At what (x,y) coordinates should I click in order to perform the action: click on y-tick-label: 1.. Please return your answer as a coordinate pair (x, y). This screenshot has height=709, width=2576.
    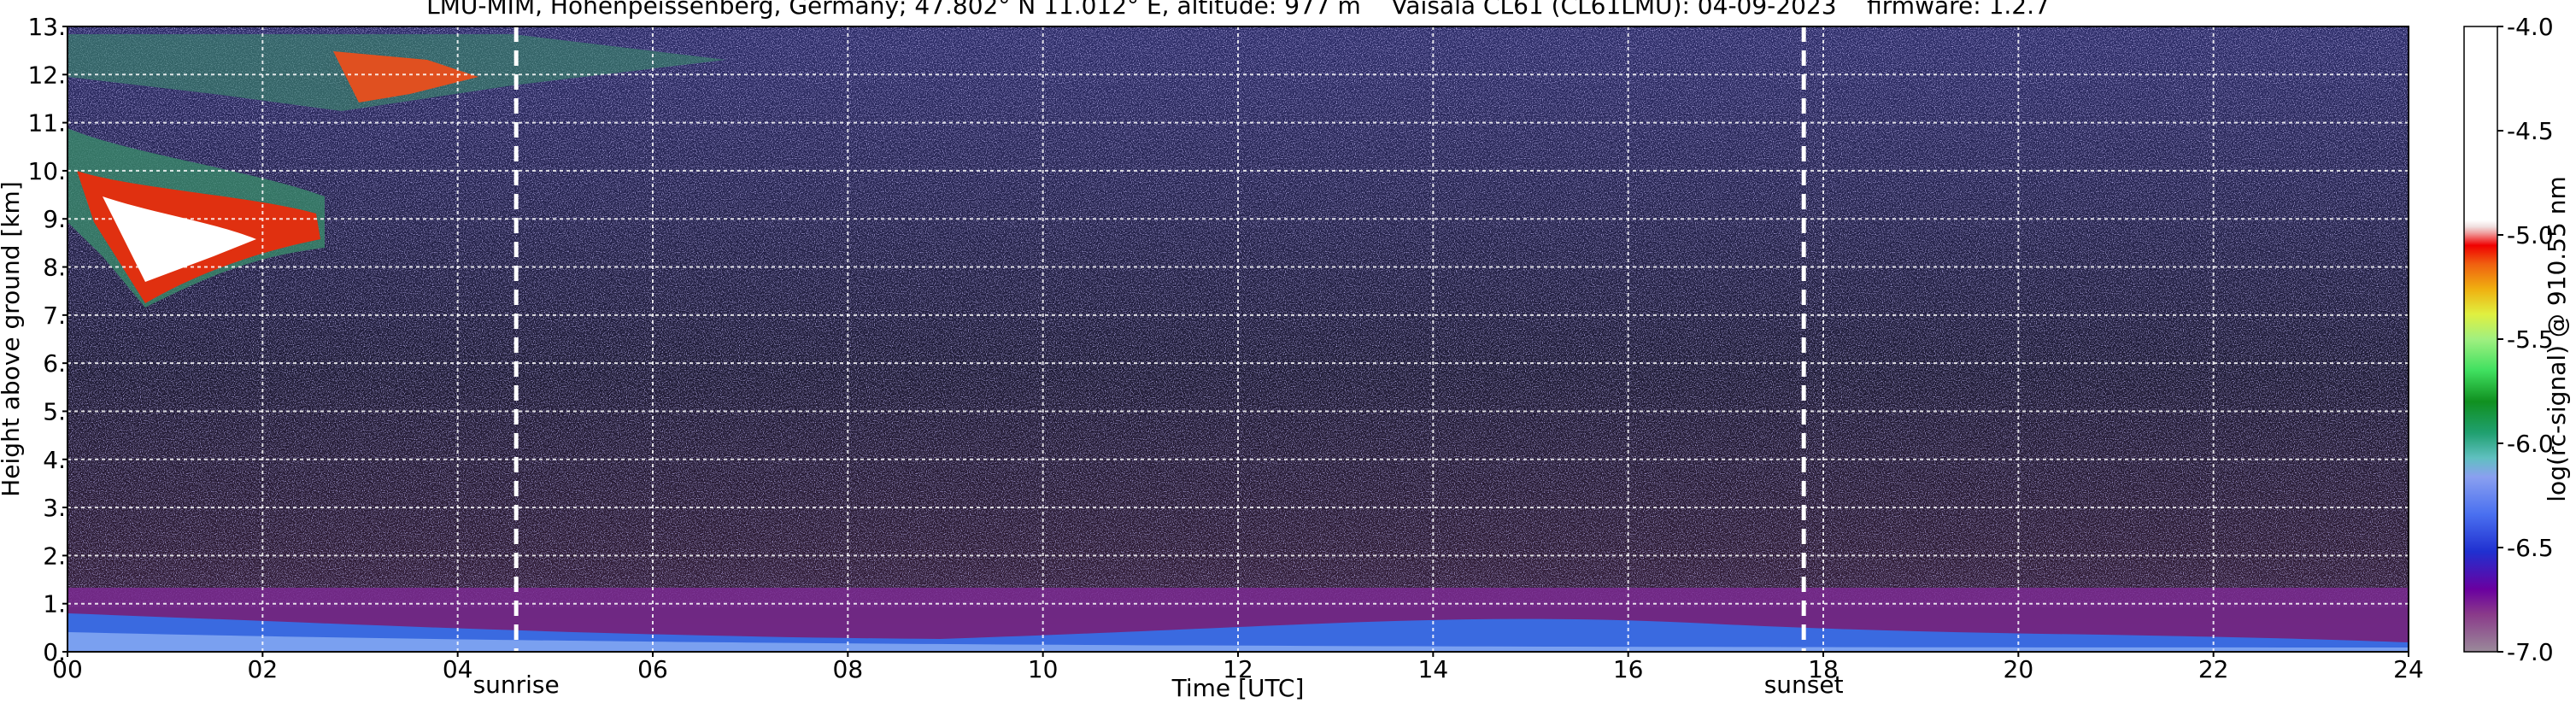
    Looking at the image, I should click on (54, 604).